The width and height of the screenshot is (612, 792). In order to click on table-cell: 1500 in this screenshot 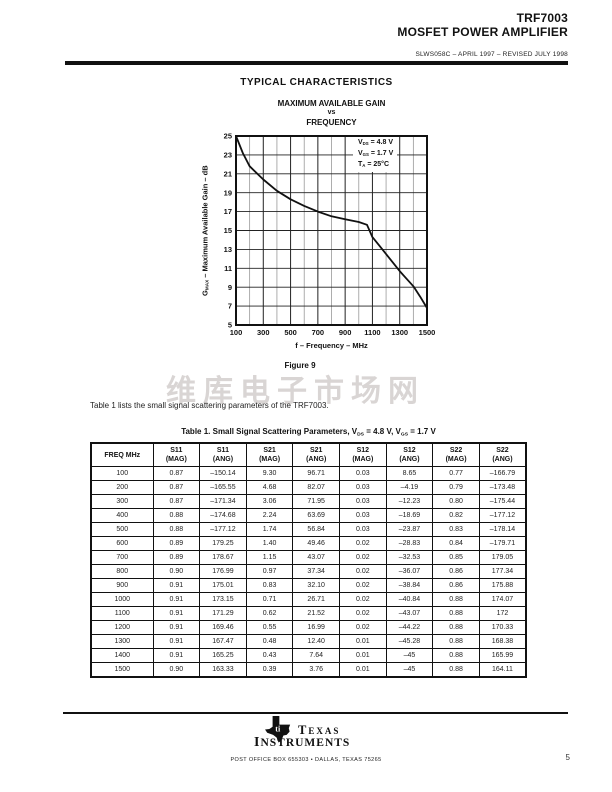, I will do `click(122, 670)`.